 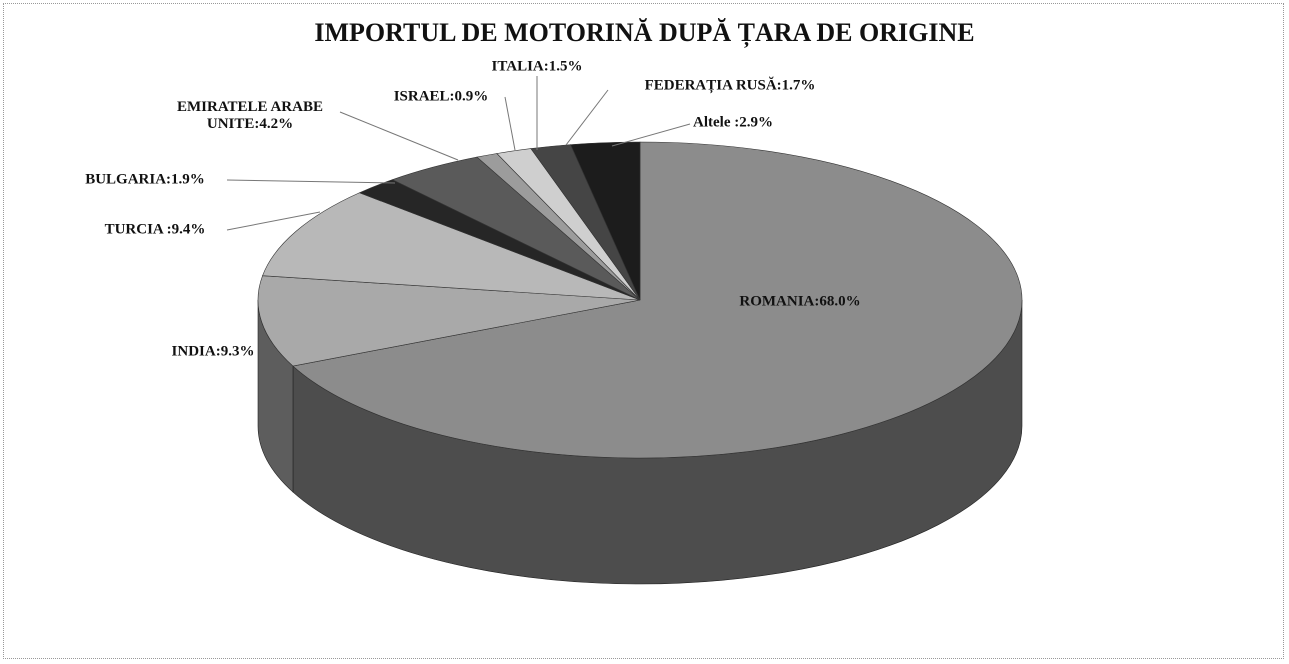 What do you see at coordinates (730, 85) in the screenshot?
I see `data-label: FEDERAȚIA RUSĂ:1.7%` at bounding box center [730, 85].